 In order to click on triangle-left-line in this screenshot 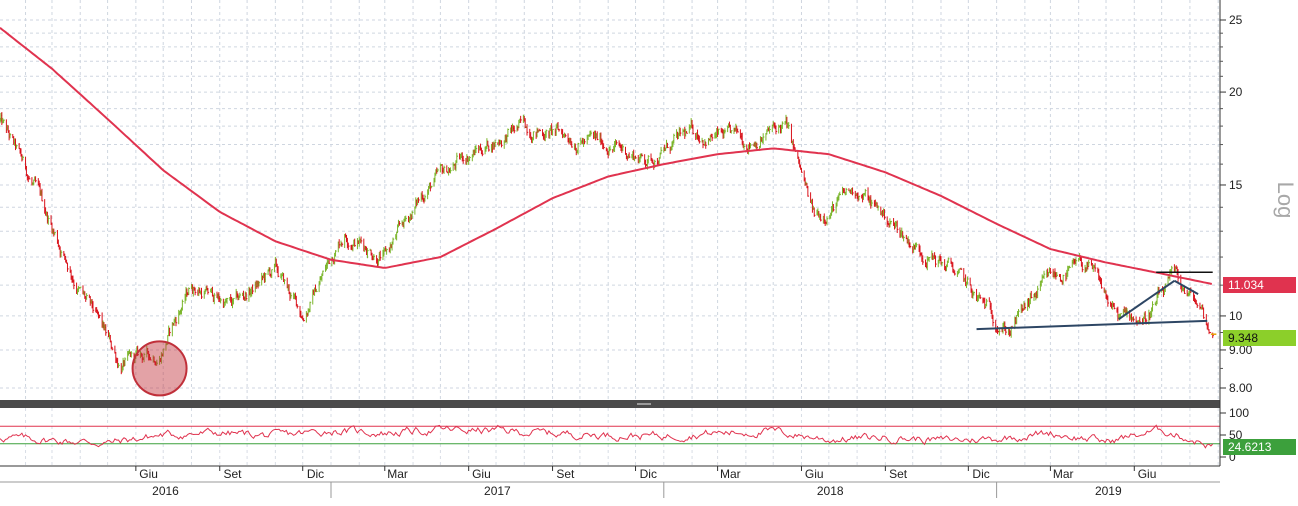, I will do `click(1146, 300)`.